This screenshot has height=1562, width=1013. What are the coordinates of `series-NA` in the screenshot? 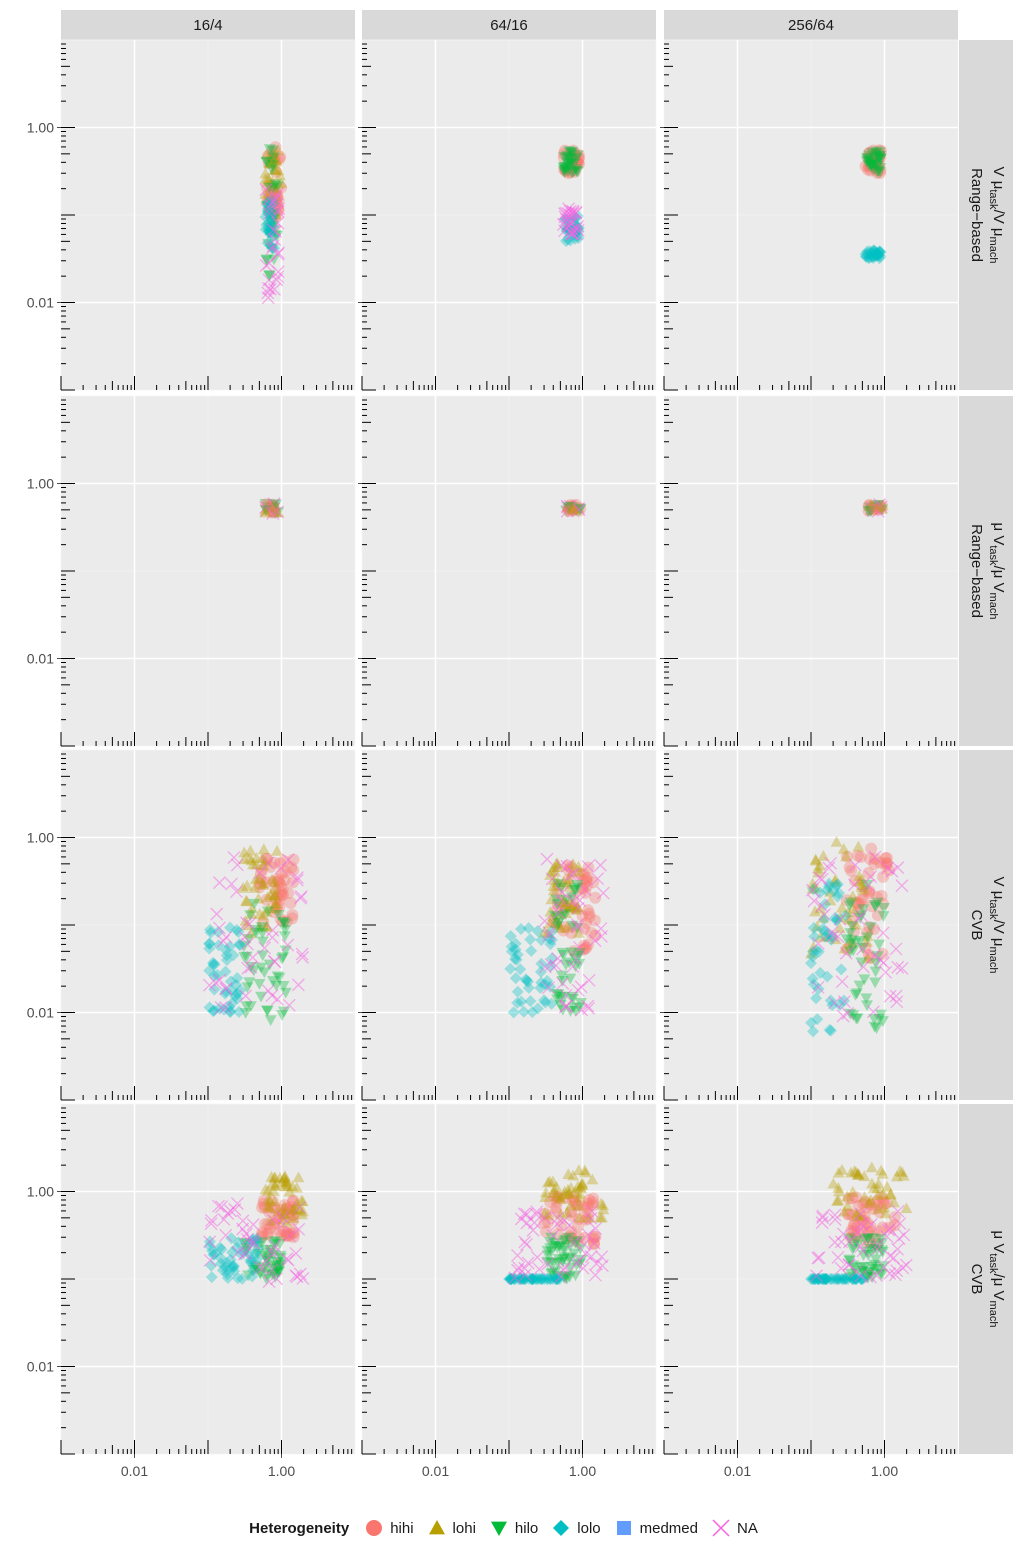 It's located at (256, 933).